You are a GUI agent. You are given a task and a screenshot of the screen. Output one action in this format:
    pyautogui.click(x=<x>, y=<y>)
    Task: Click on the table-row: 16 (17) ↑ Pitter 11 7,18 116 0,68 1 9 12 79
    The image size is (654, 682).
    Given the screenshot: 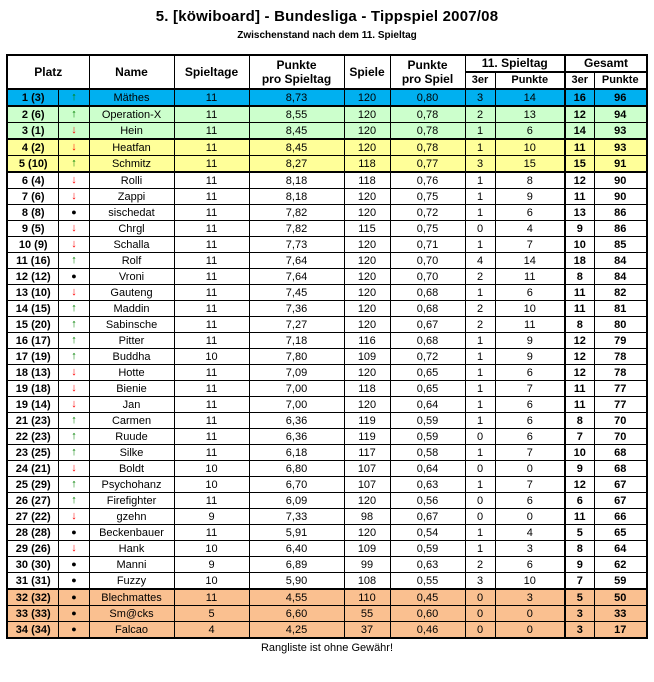 What is the action you would take?
    pyautogui.click(x=327, y=340)
    